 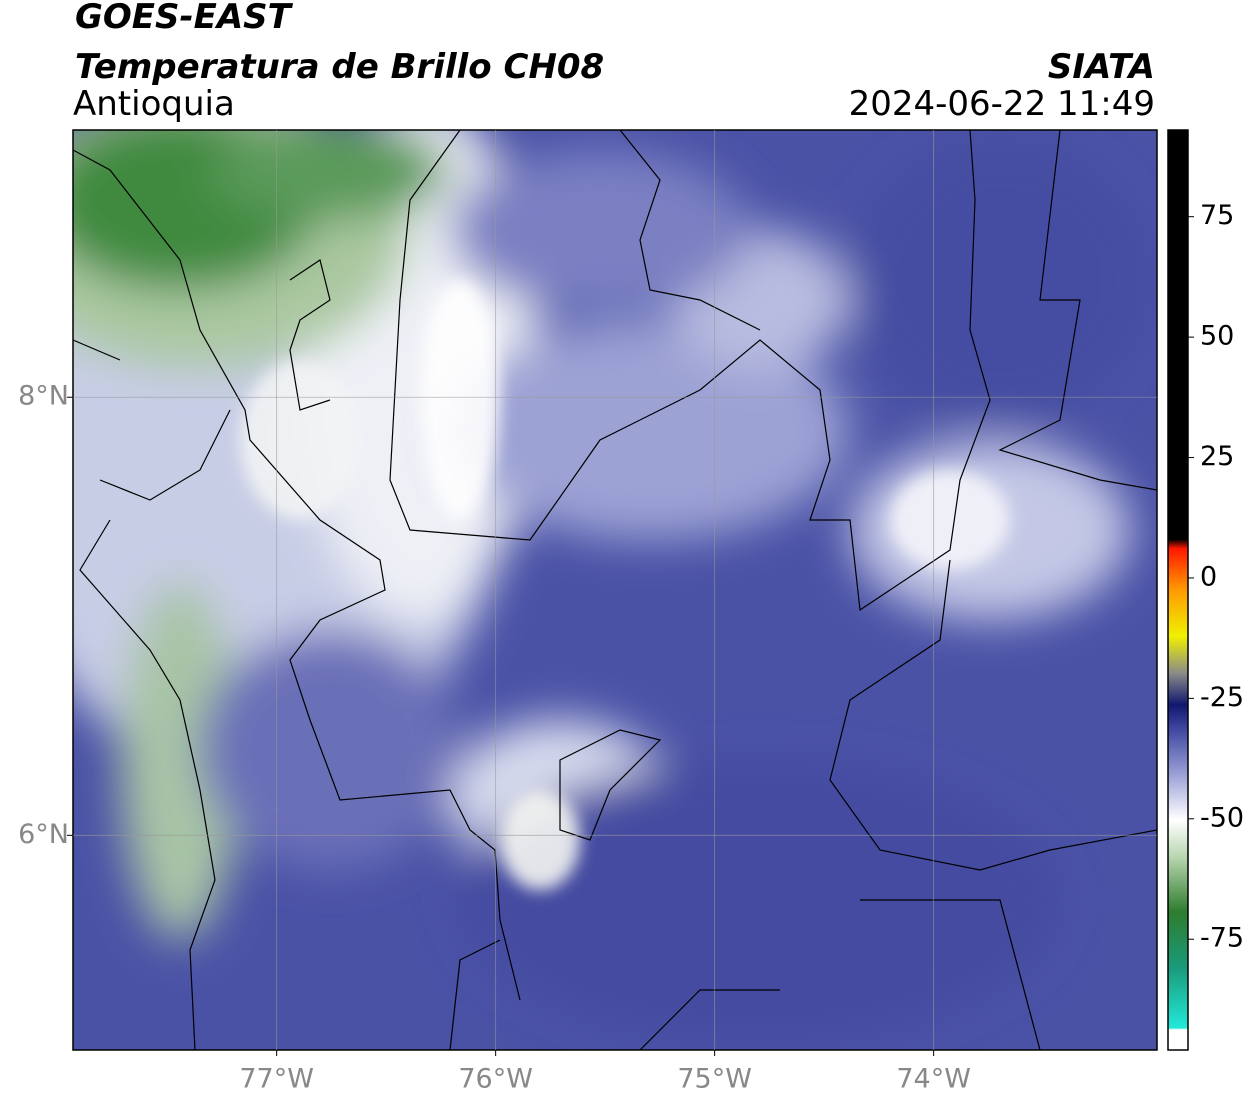 I want to click on colorbar-tick-label: 25, so click(x=1217, y=456).